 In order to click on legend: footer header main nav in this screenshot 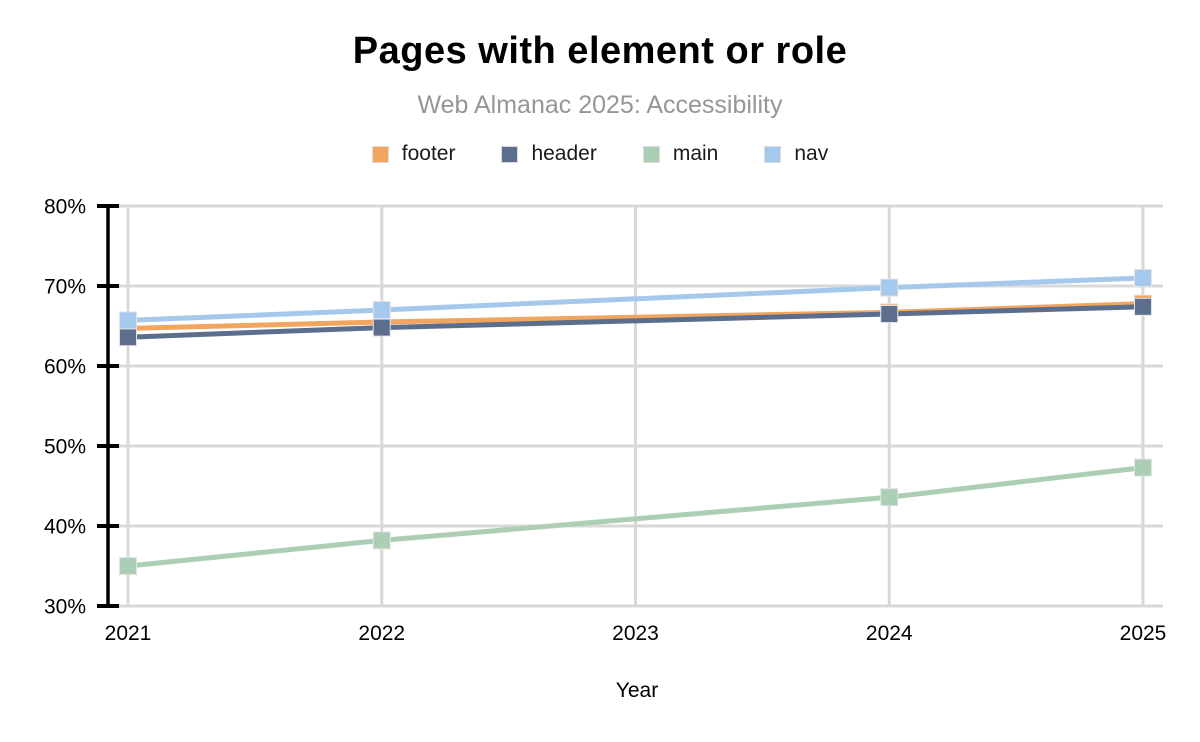, I will do `click(600, 154)`.